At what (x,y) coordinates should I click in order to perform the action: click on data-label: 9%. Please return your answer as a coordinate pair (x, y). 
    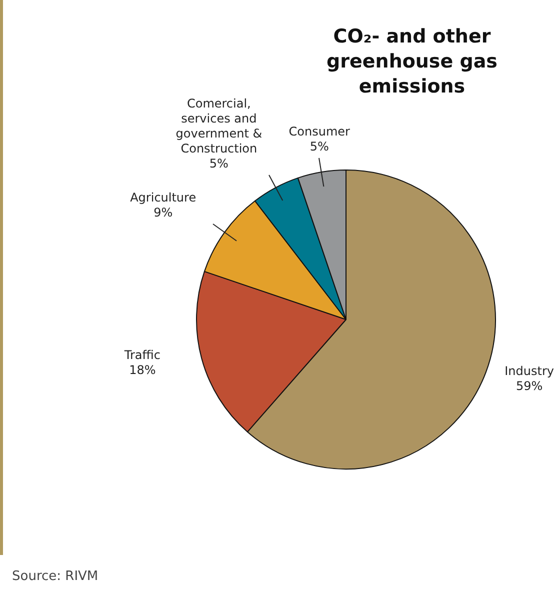
    Looking at the image, I should click on (163, 212).